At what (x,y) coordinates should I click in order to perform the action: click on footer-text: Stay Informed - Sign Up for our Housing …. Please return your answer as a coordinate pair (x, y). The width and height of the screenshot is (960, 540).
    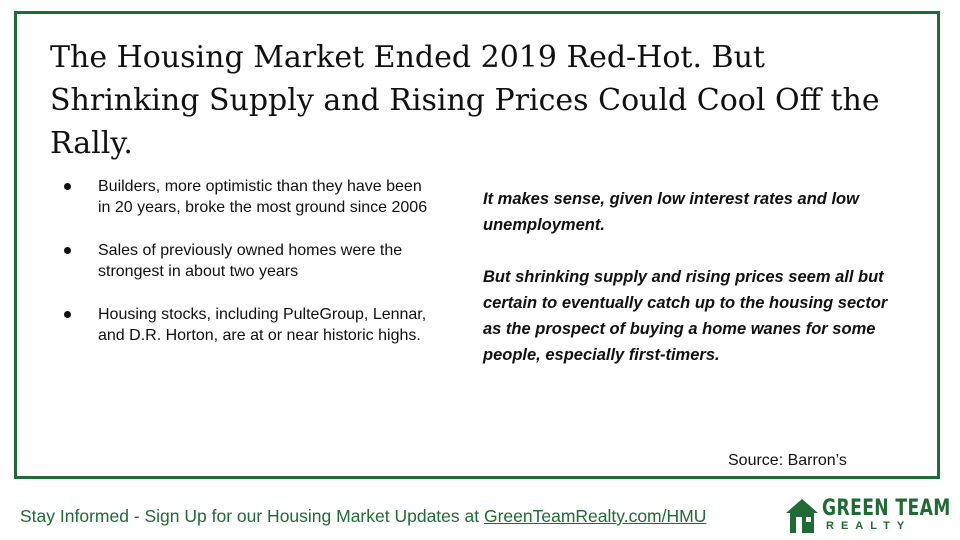
    Looking at the image, I should click on (252, 516).